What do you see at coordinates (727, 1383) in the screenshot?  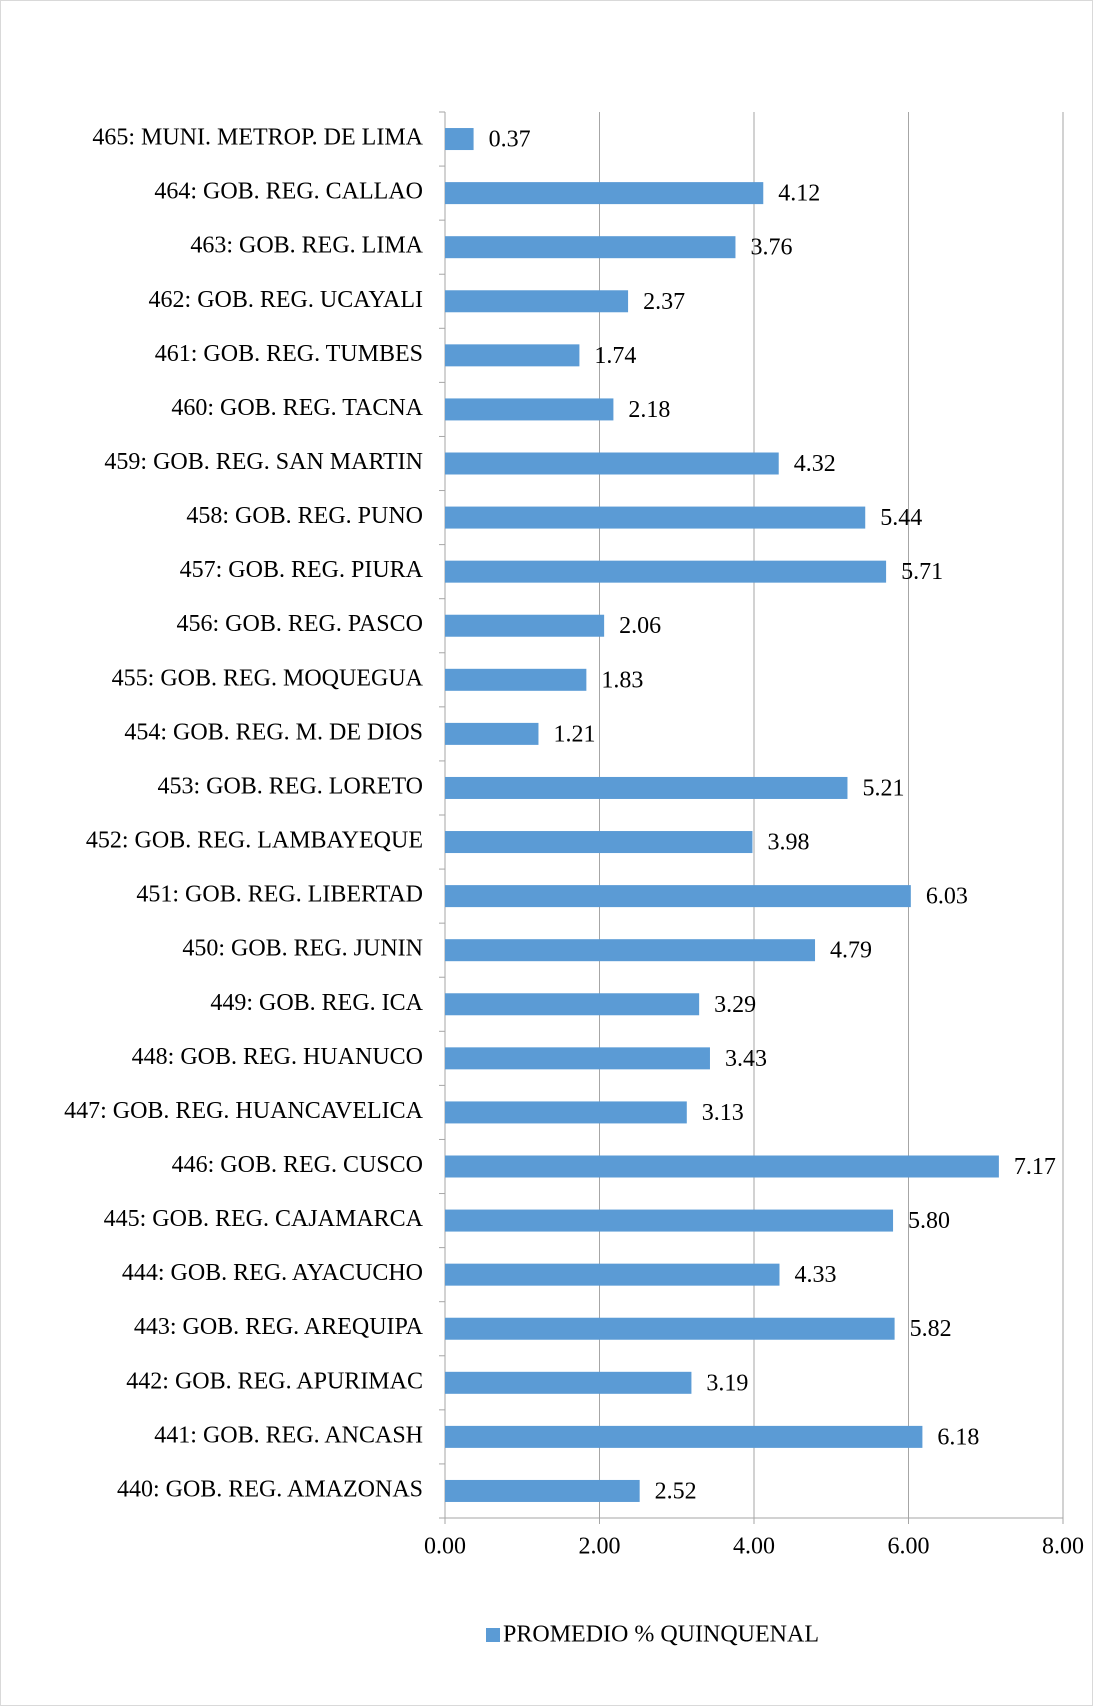 I see `data-label: 3.19` at bounding box center [727, 1383].